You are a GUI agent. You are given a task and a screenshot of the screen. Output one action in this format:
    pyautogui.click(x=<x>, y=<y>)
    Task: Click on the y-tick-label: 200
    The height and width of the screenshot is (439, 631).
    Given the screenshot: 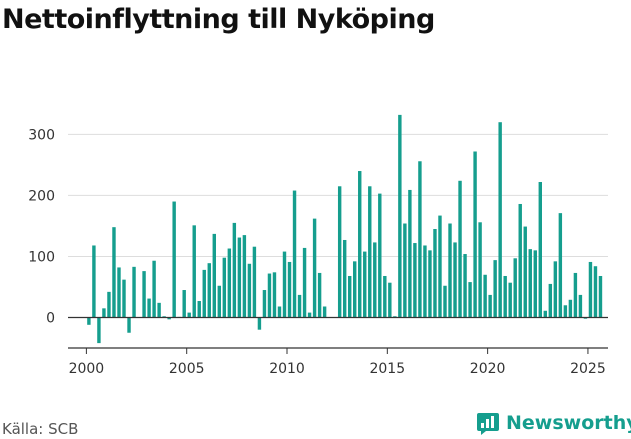 What is the action you would take?
    pyautogui.click(x=41, y=196)
    